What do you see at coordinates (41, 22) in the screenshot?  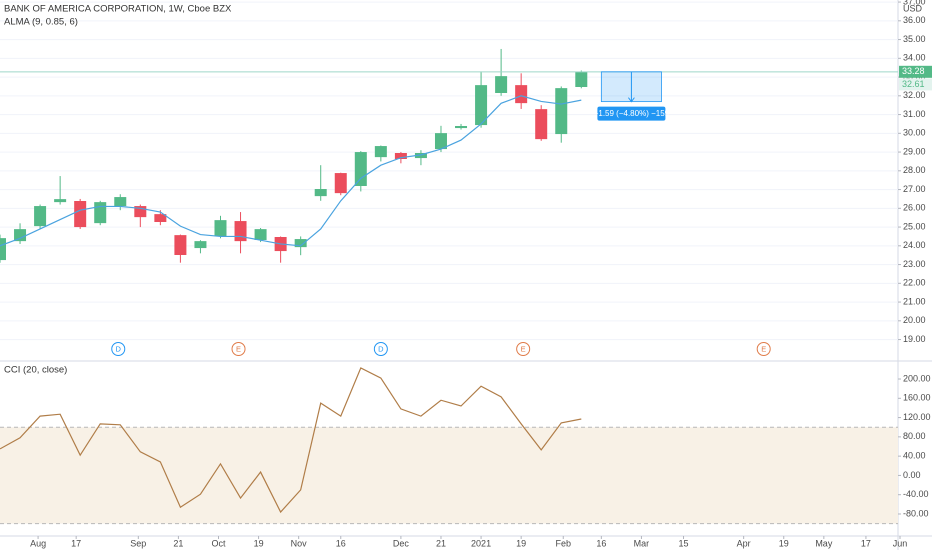 I see `legend-entry: ALMA (9, 0.85, 6)` at bounding box center [41, 22].